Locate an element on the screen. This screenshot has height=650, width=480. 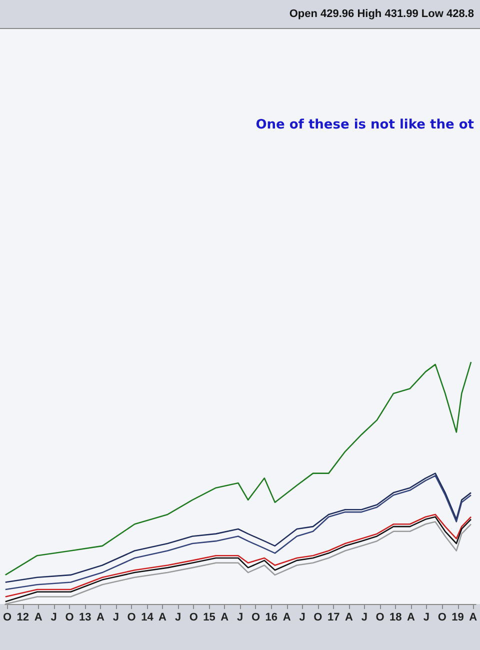
x-tick-label: 16 is located at coordinates (271, 618).